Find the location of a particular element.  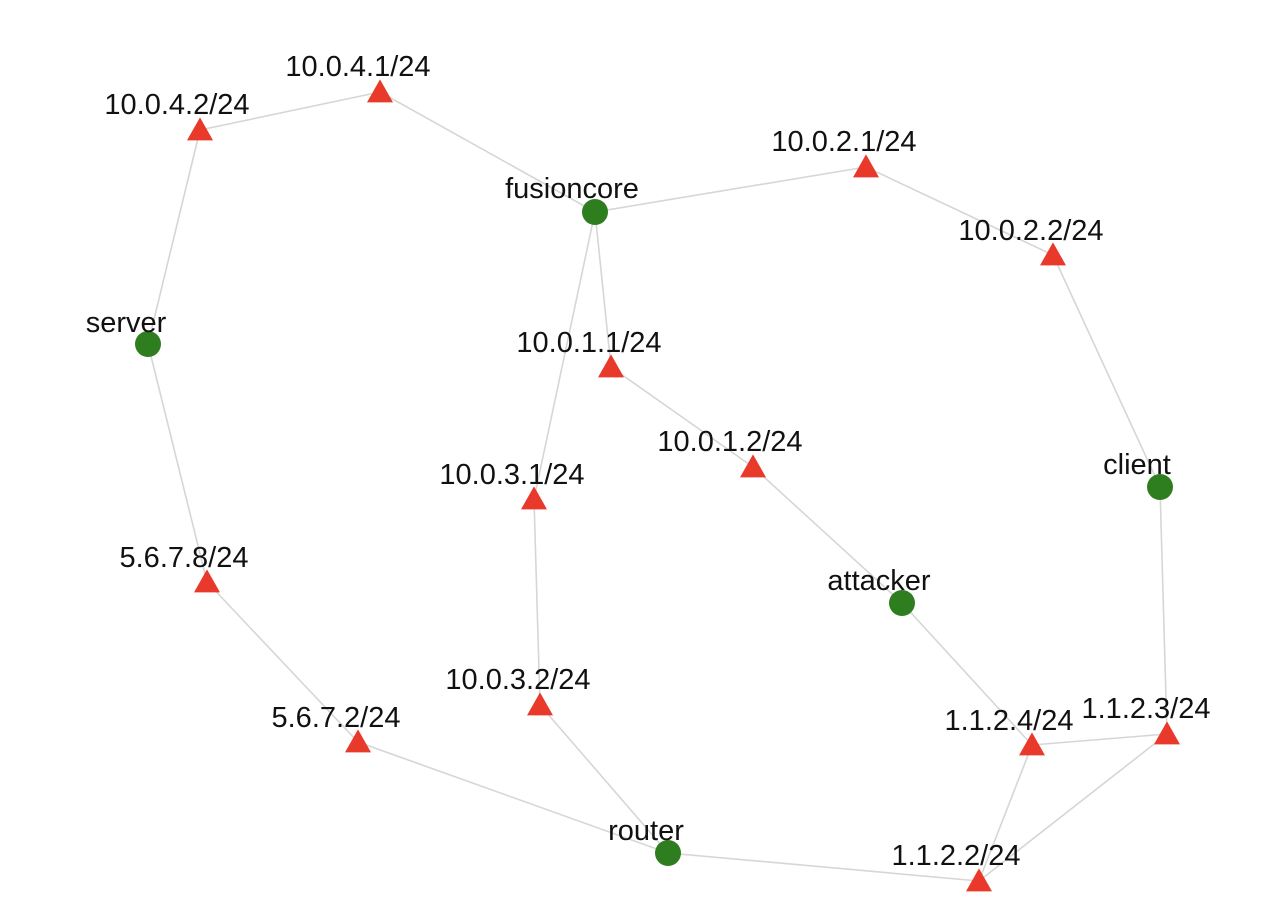

edge-ip_10_0_3_2-router is located at coordinates (604, 779).